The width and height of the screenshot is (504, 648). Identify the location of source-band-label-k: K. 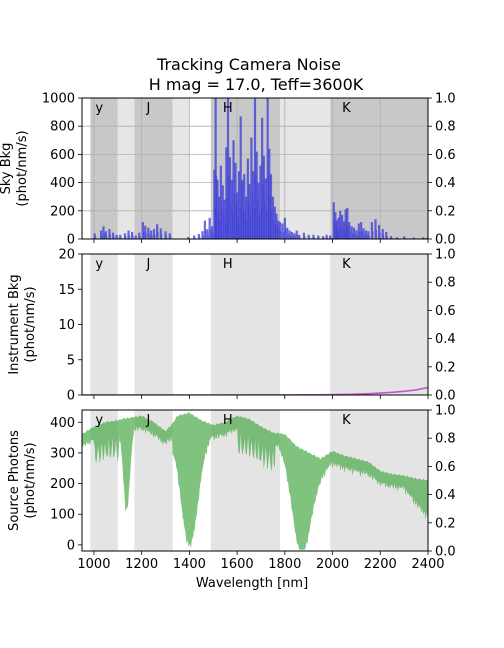
(346, 420).